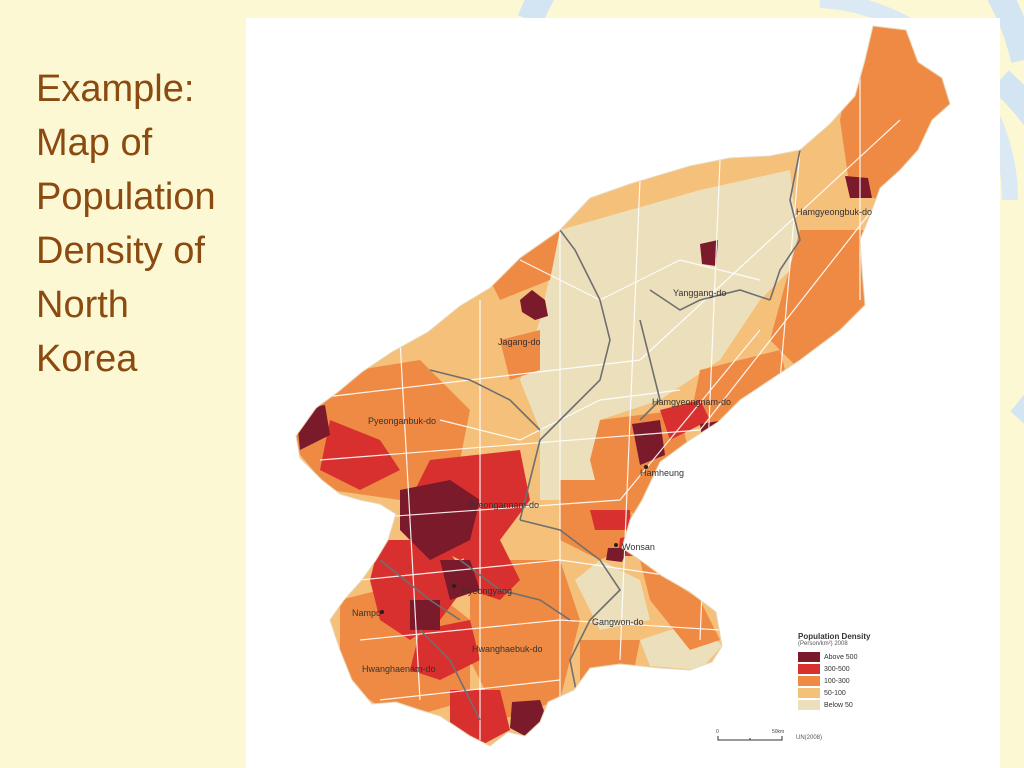 The height and width of the screenshot is (768, 1024). Describe the element at coordinates (837, 669) in the screenshot. I see `legend-label: 300-500` at that location.